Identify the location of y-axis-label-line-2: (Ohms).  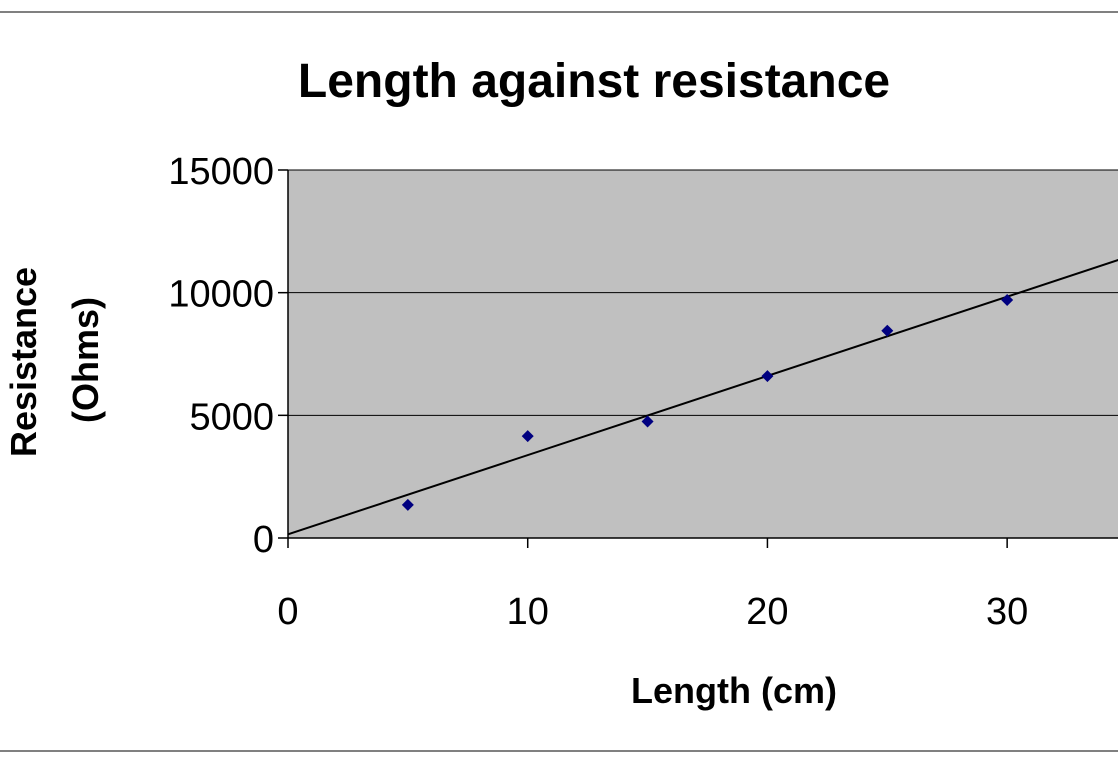
(85, 360).